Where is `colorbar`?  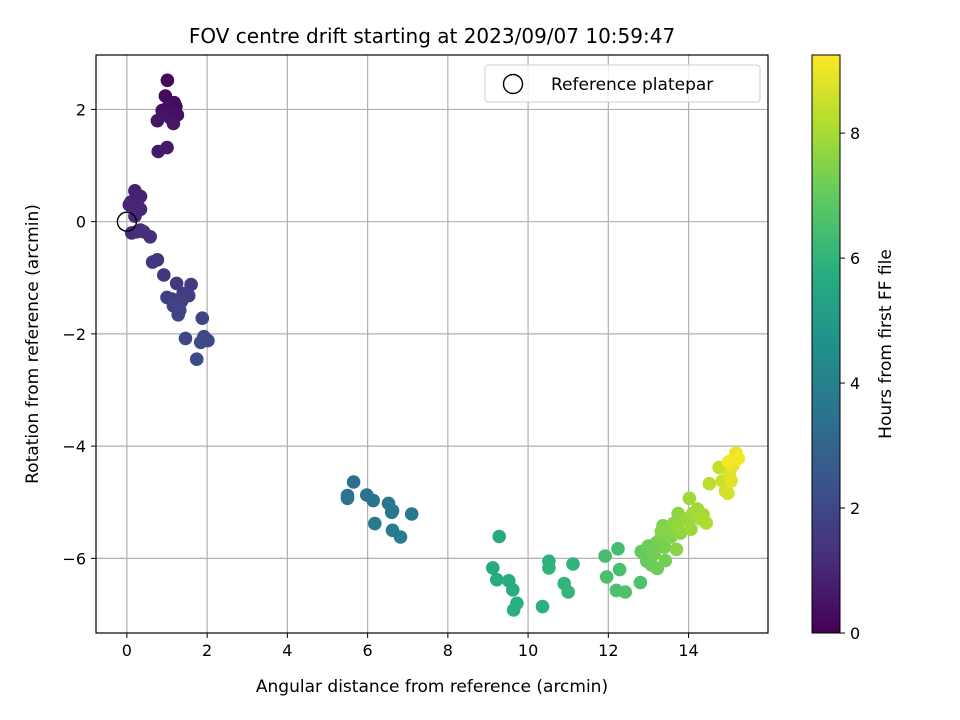
colorbar is located at coordinates (826, 344).